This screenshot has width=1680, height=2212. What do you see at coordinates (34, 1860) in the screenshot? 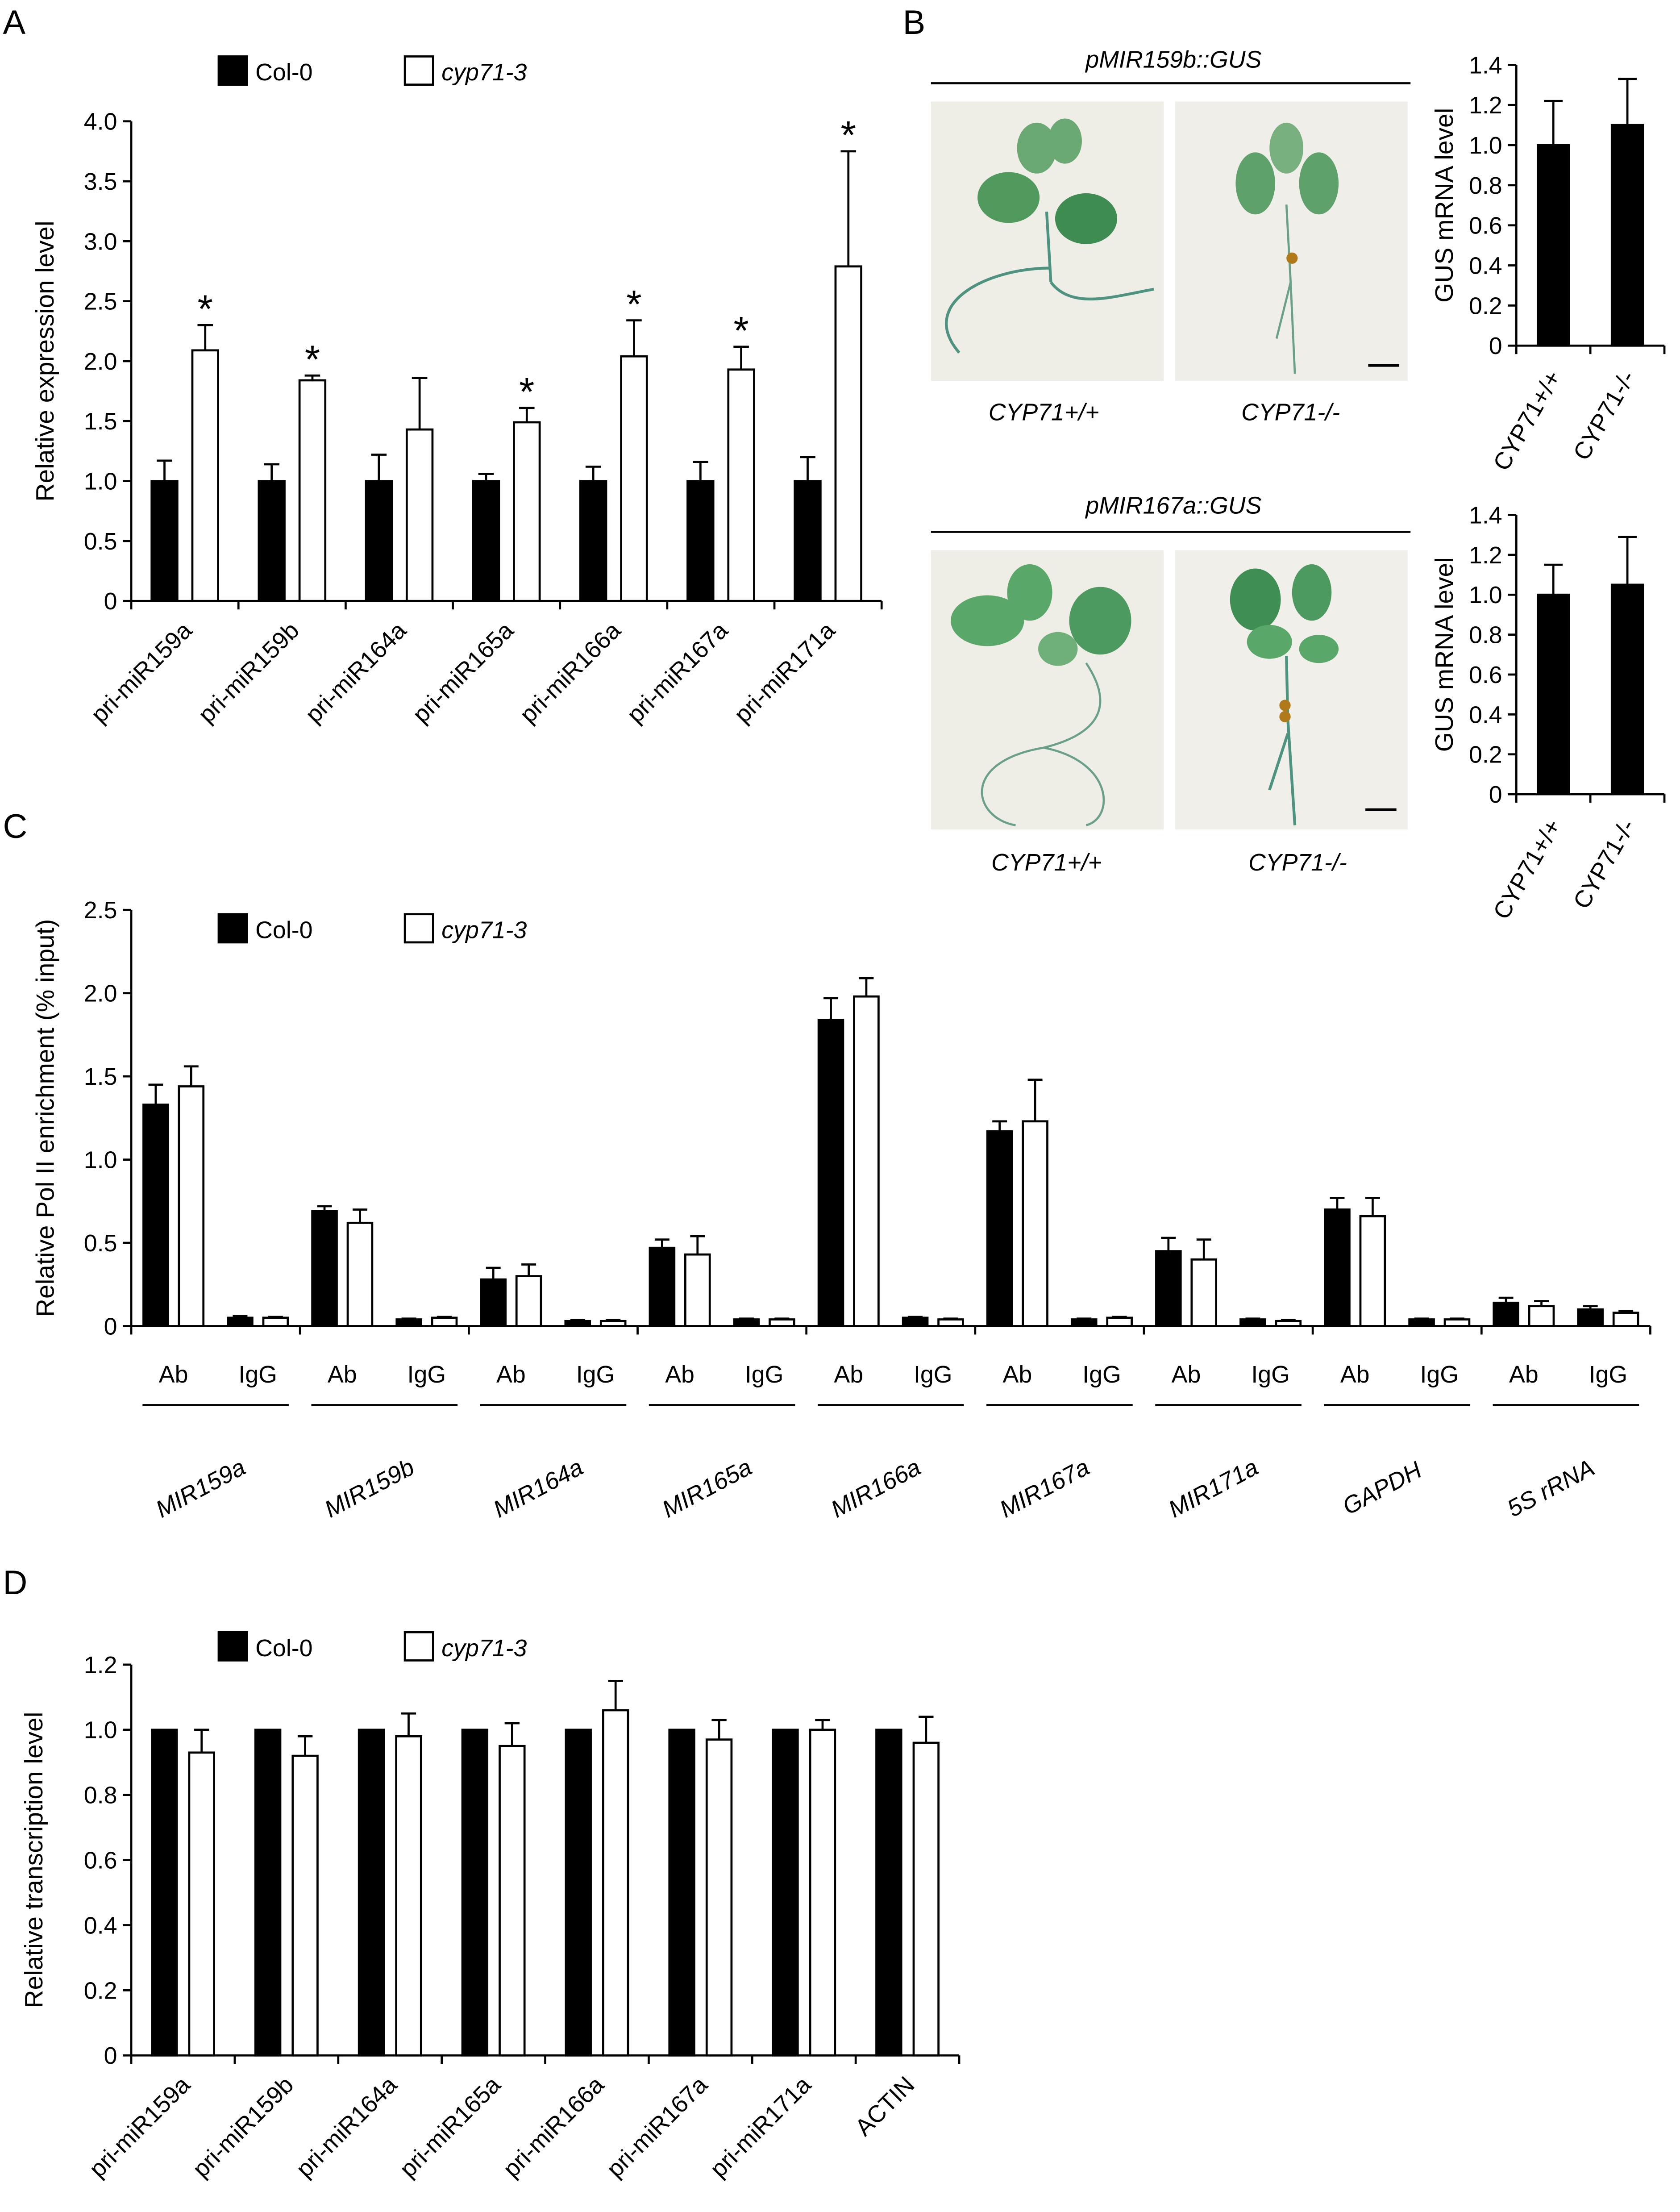
I see `y-axis-label: Relative transcription level` at bounding box center [34, 1860].